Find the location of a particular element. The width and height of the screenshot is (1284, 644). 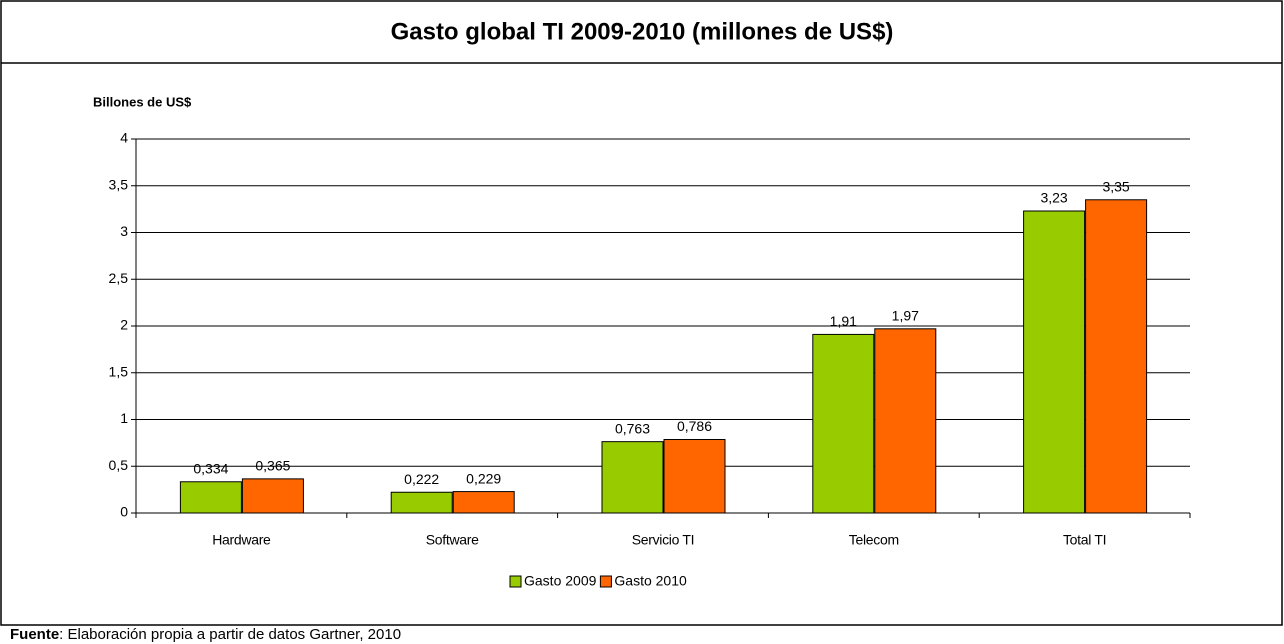

value-label: 3,23 is located at coordinates (1053, 198).